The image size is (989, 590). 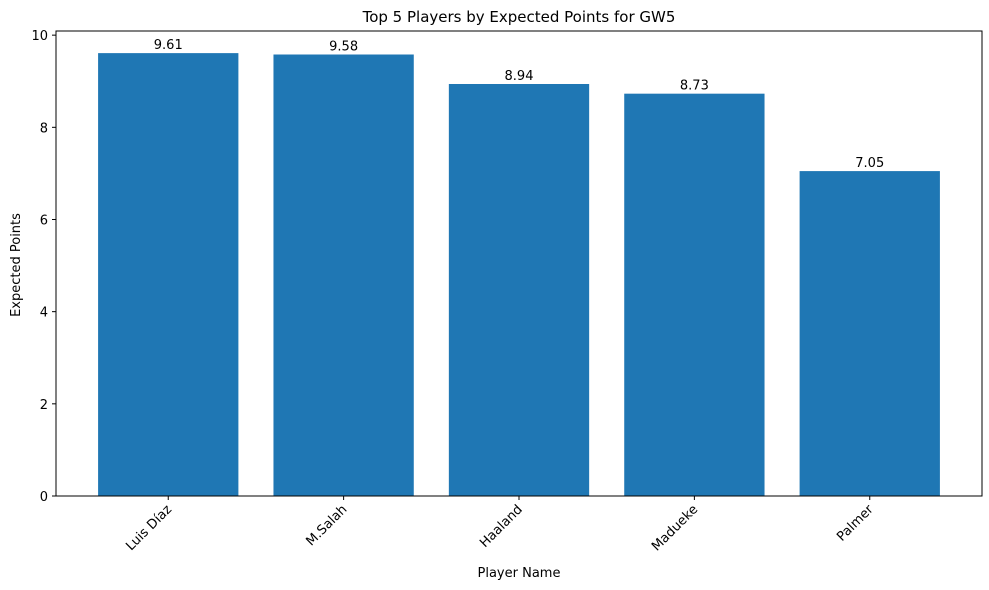 I want to click on y-tick-label: 8, so click(x=44, y=128).